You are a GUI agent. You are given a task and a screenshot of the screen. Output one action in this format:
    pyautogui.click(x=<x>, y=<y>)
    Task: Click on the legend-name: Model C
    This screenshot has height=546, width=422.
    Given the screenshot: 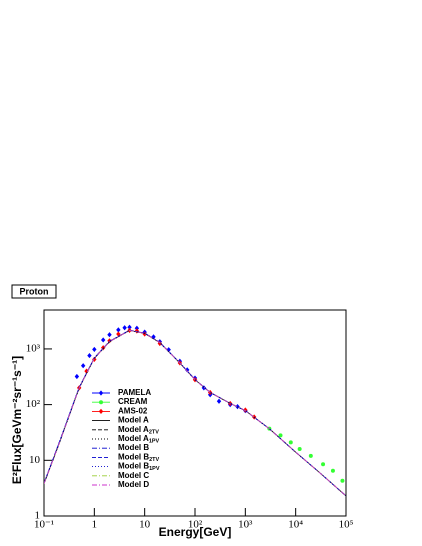 What is the action you would take?
    pyautogui.click(x=133, y=475)
    